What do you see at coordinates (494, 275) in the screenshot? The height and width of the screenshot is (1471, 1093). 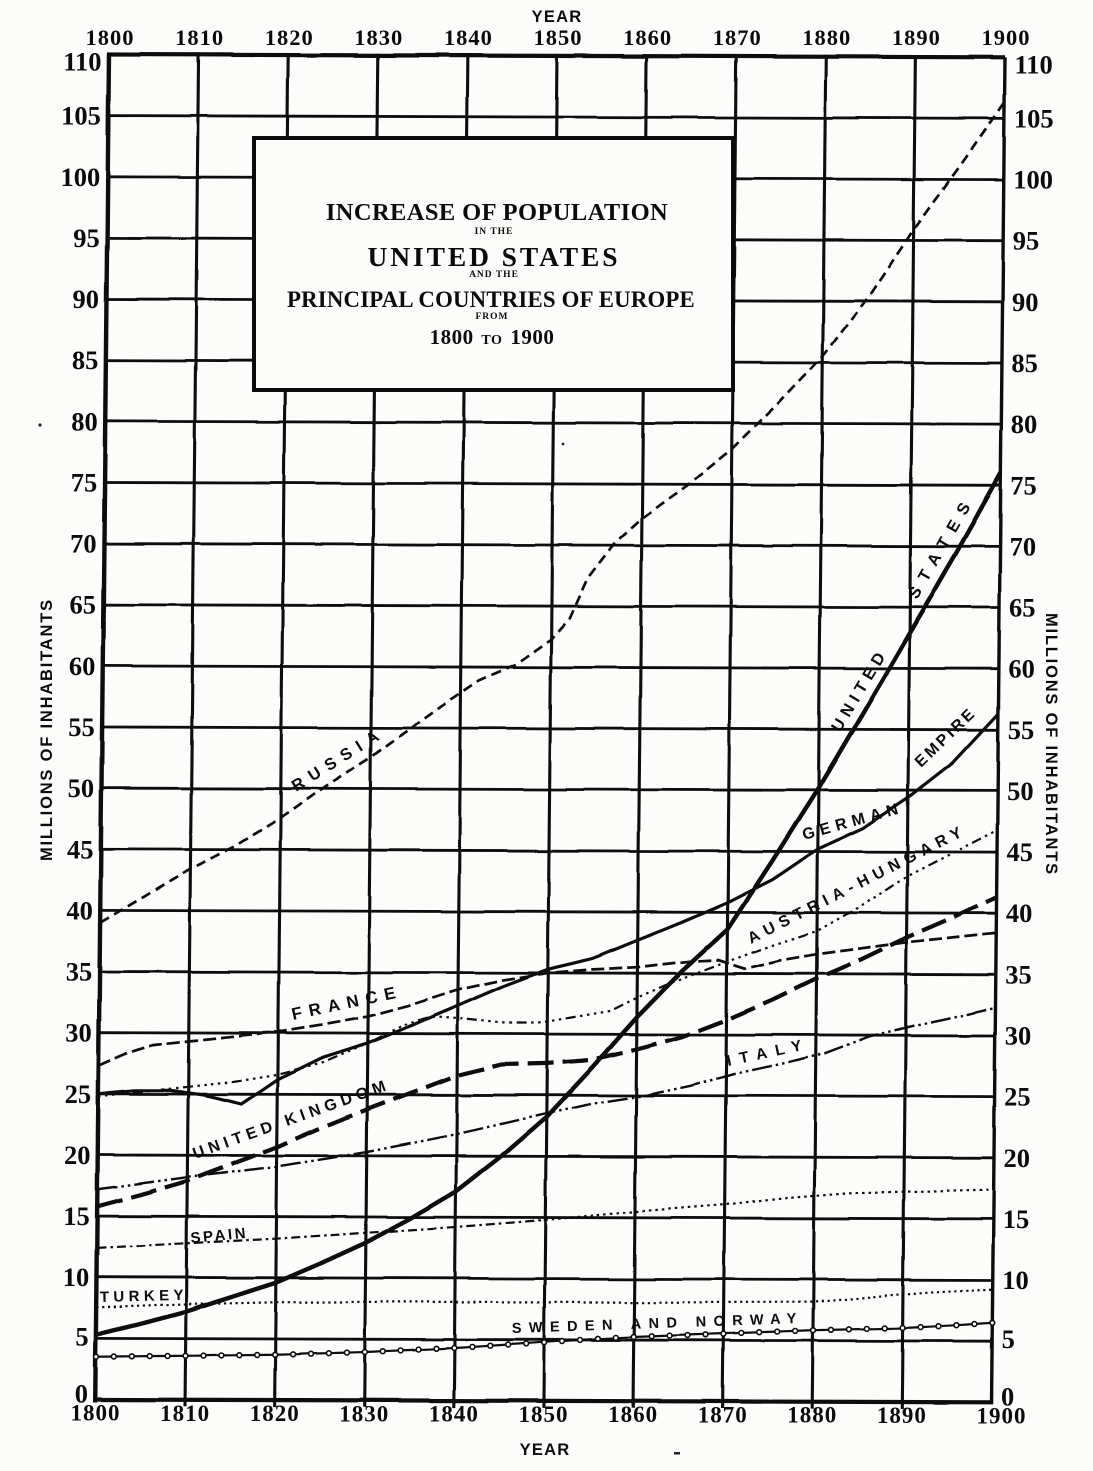 I see `svg-text: AND THE` at bounding box center [494, 275].